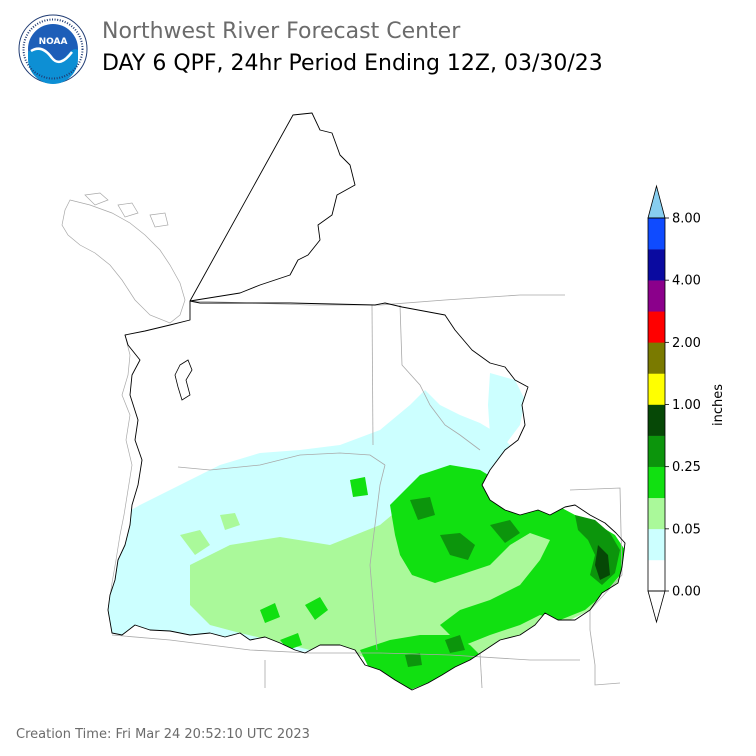 The height and width of the screenshot is (756, 756). I want to click on colorbar-under-triangle, so click(656, 607).